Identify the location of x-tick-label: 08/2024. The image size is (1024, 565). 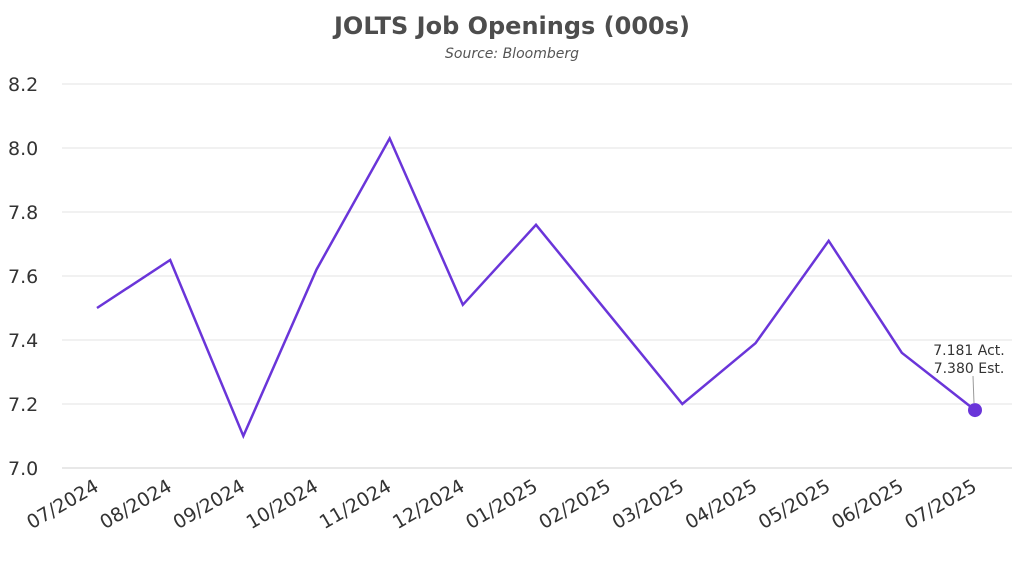
(135, 504).